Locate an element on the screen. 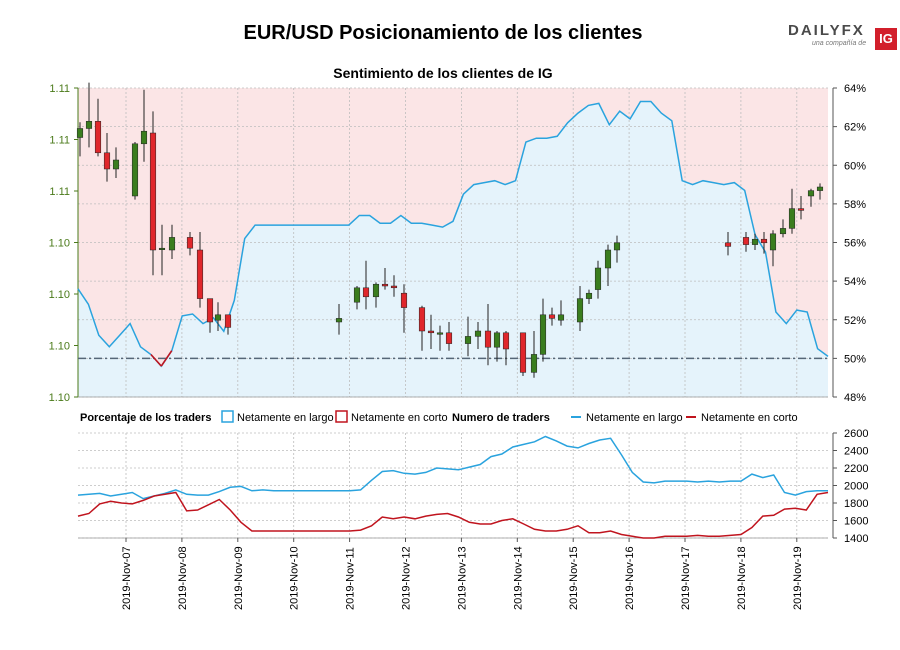 The height and width of the screenshot is (650, 900). traders-short-line is located at coordinates (453, 515).